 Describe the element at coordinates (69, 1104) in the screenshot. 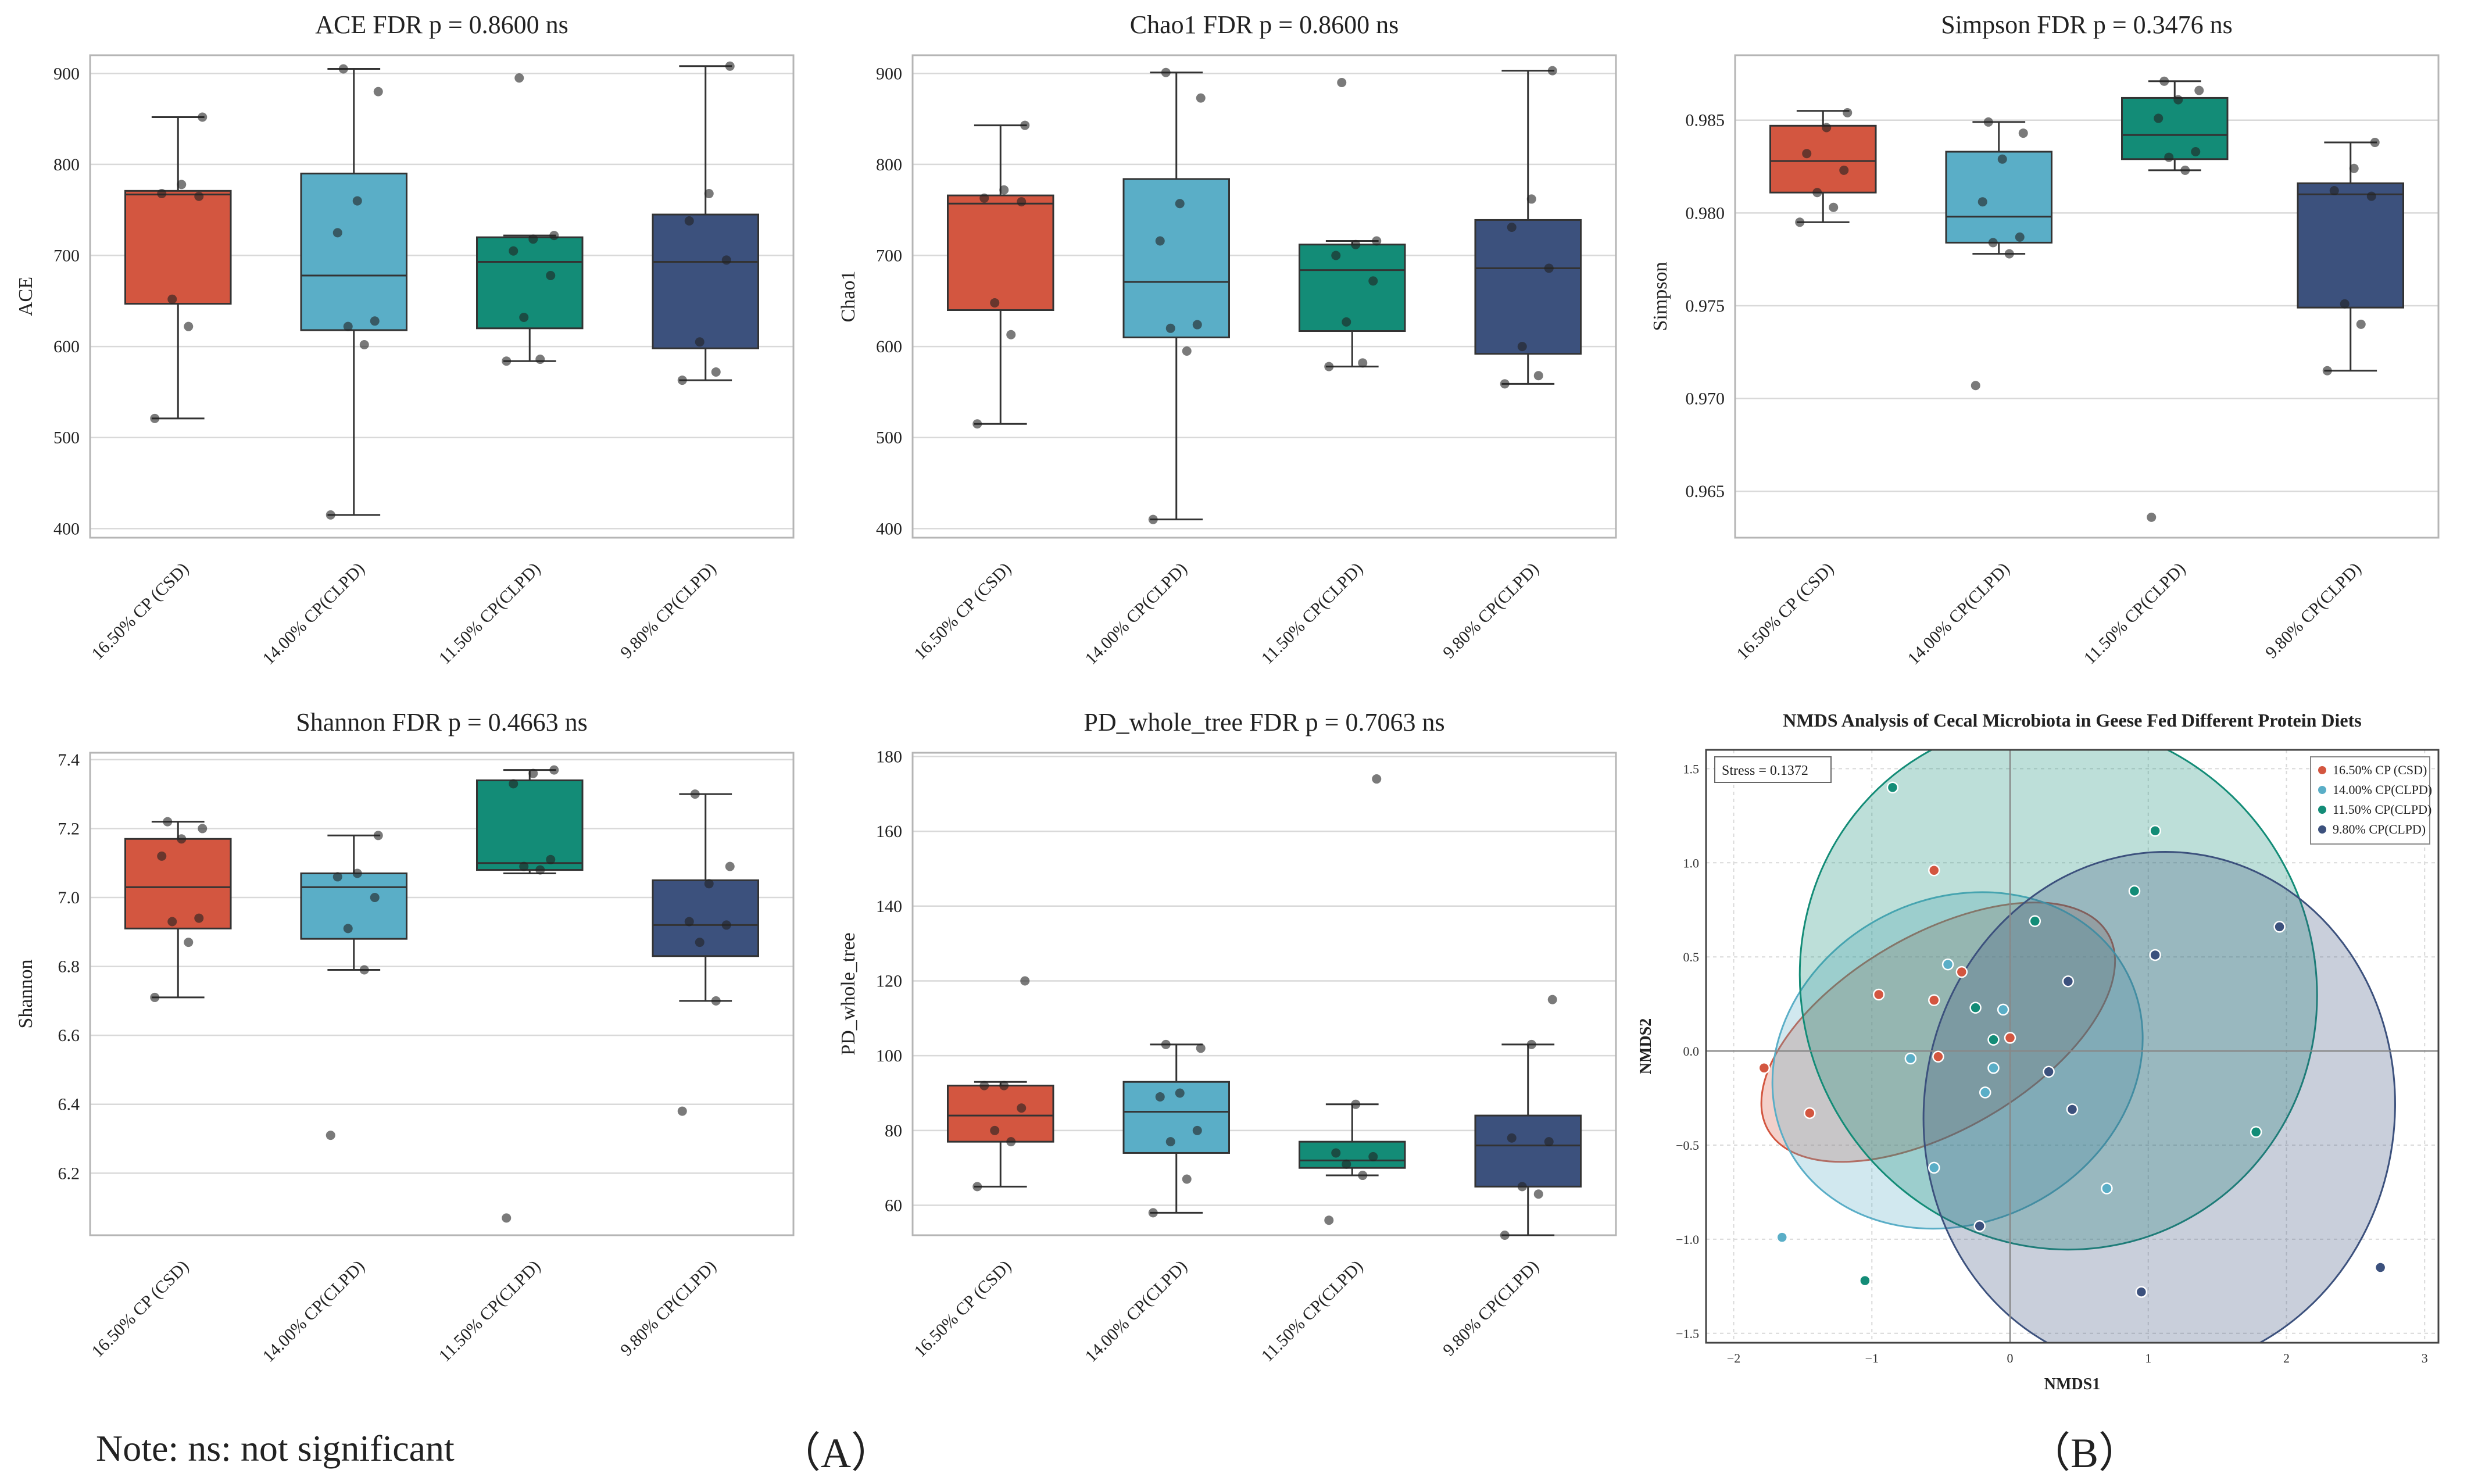

I see `y-tick-label: 6.4` at that location.